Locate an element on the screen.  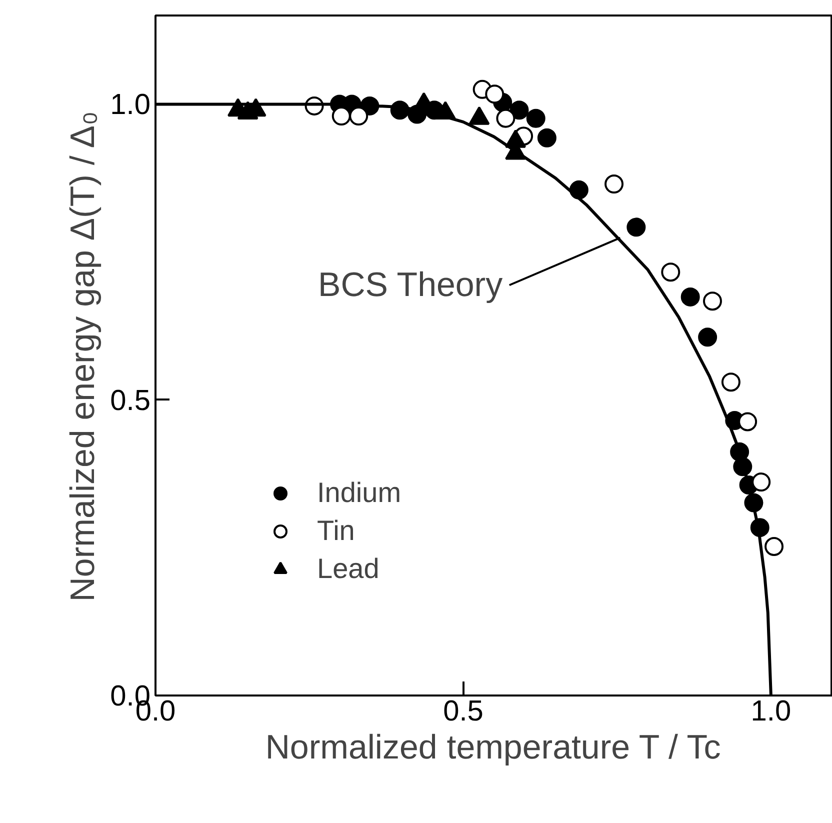
y-axis-title: Normalized energy gap Δ(T) / Δ₀ is located at coordinates (83, 356).